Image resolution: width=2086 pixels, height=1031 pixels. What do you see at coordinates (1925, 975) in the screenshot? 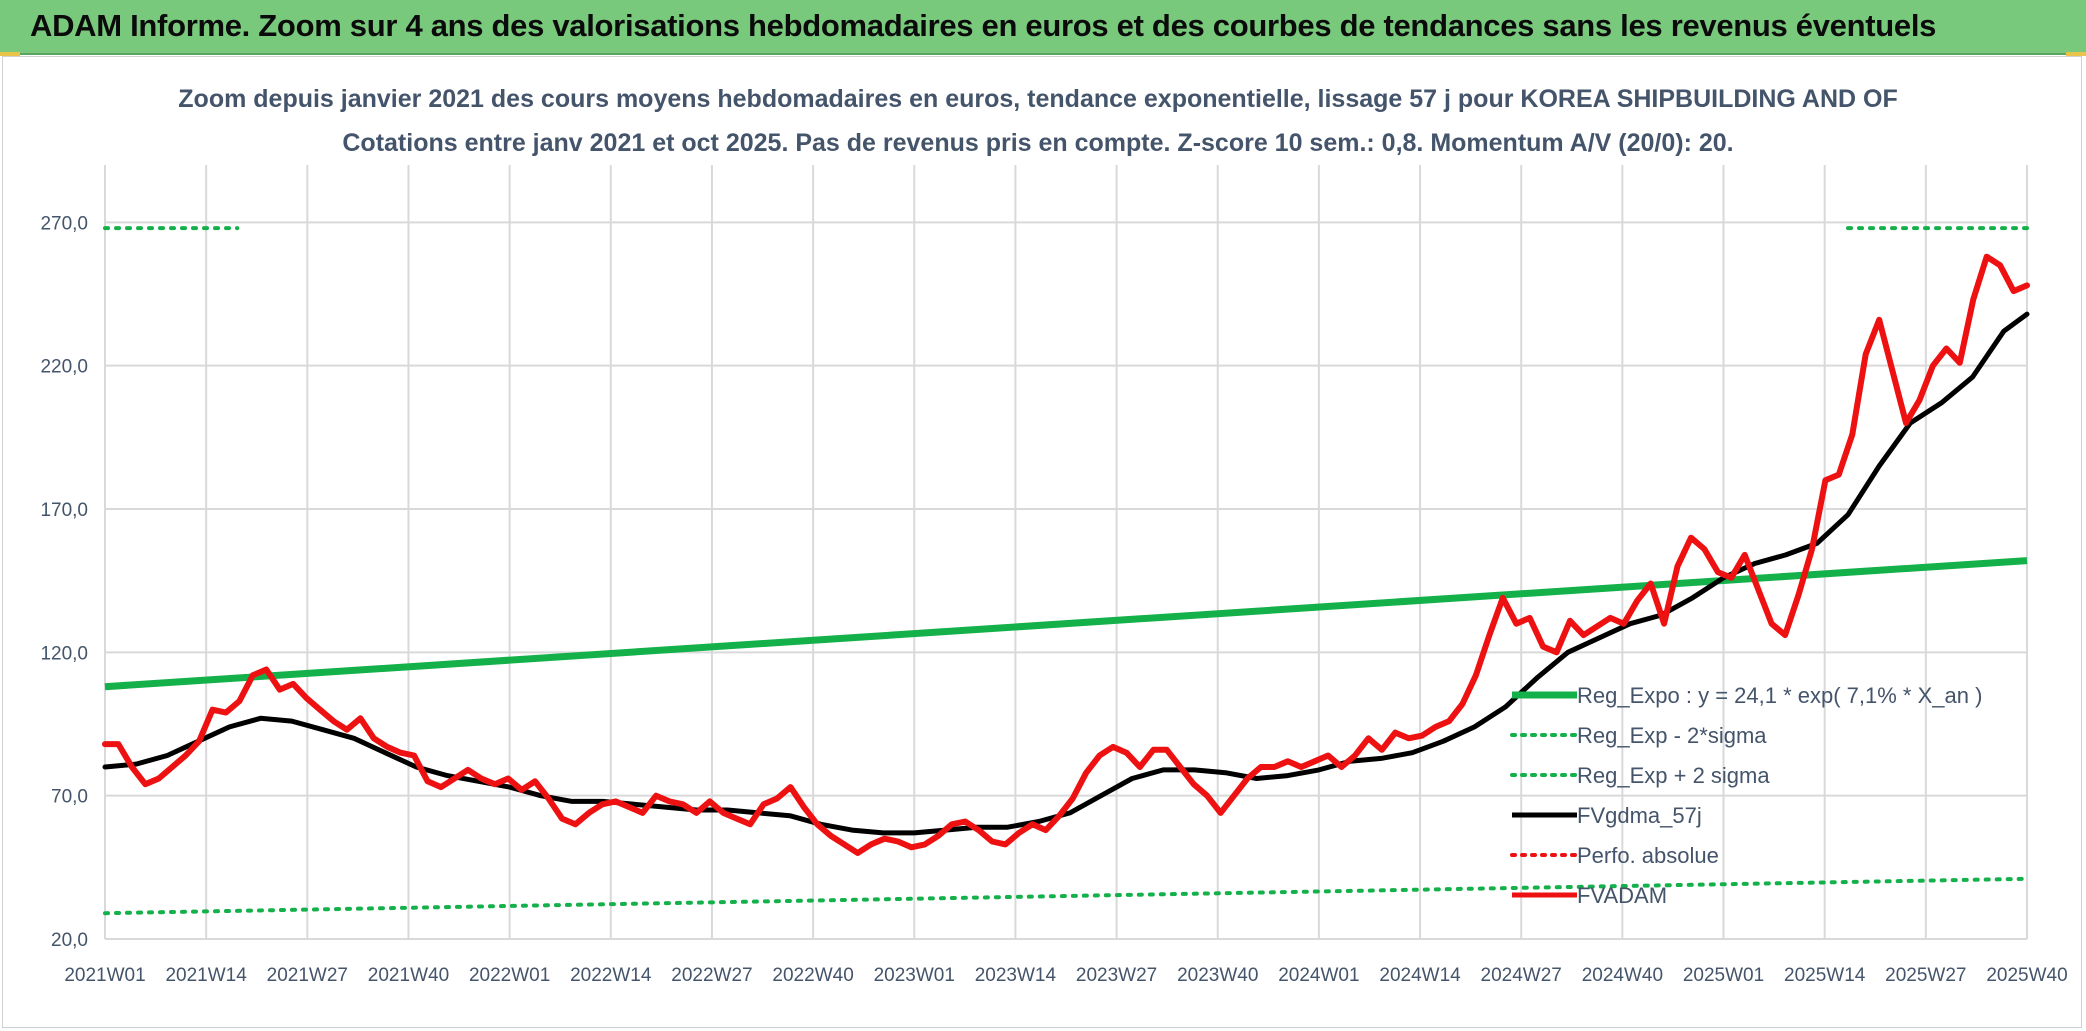
I see `x-tick-label: 2025W27` at bounding box center [1925, 975].